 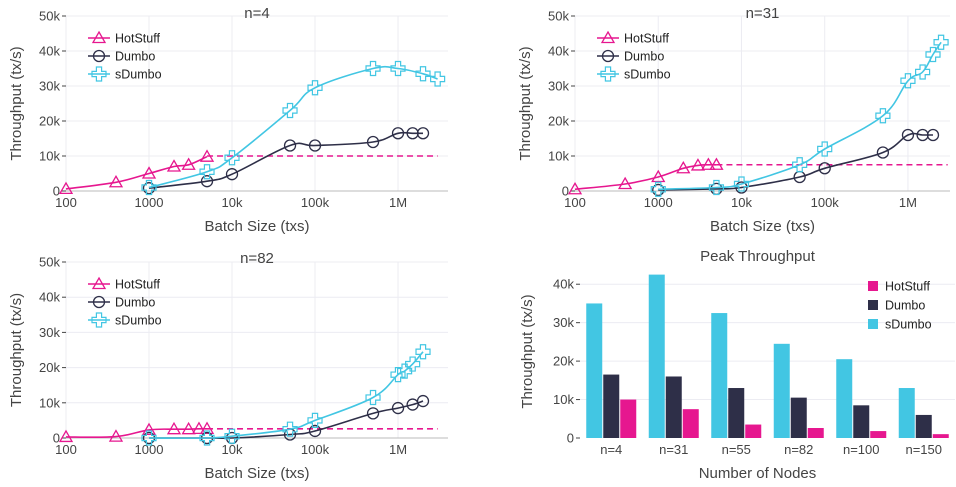 What do you see at coordinates (315, 202) in the screenshot?
I see `x-tick-label: 100k` at bounding box center [315, 202].